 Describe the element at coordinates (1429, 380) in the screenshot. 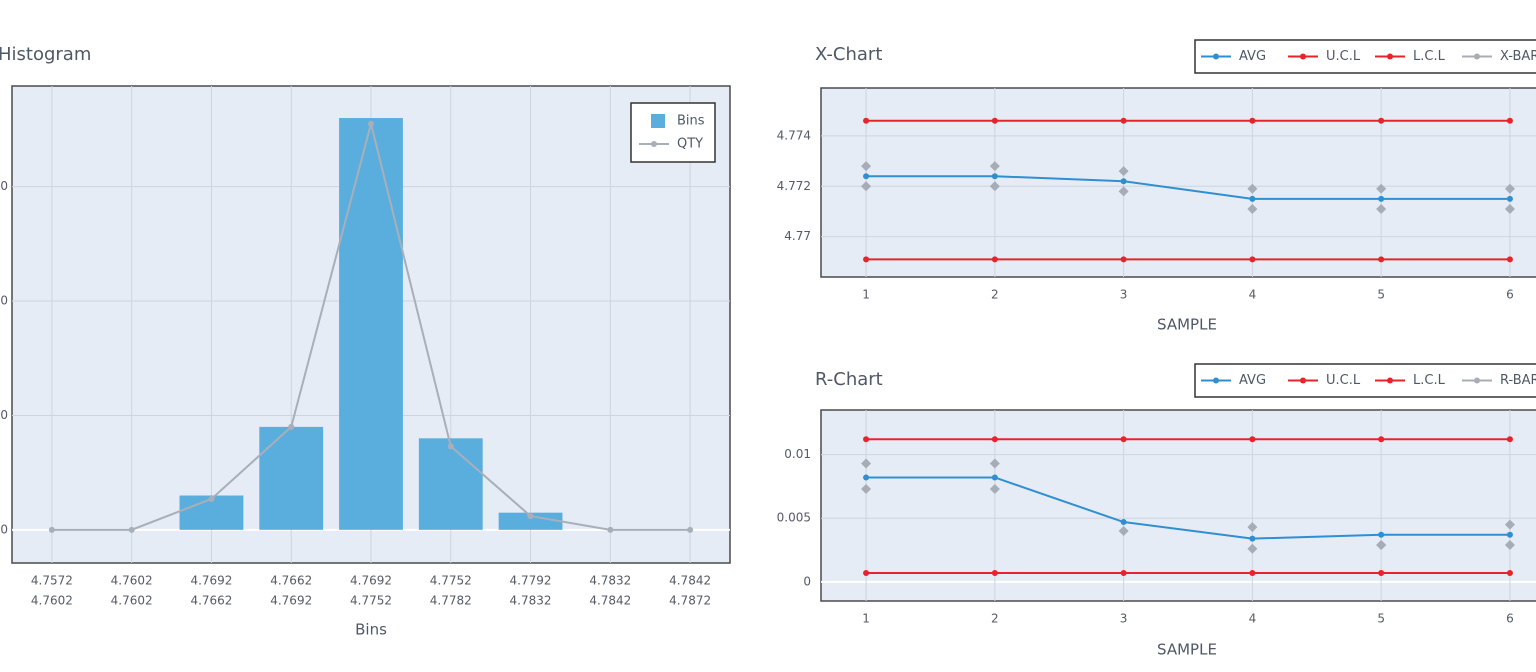

I see `legend-label: L.C.L` at that location.